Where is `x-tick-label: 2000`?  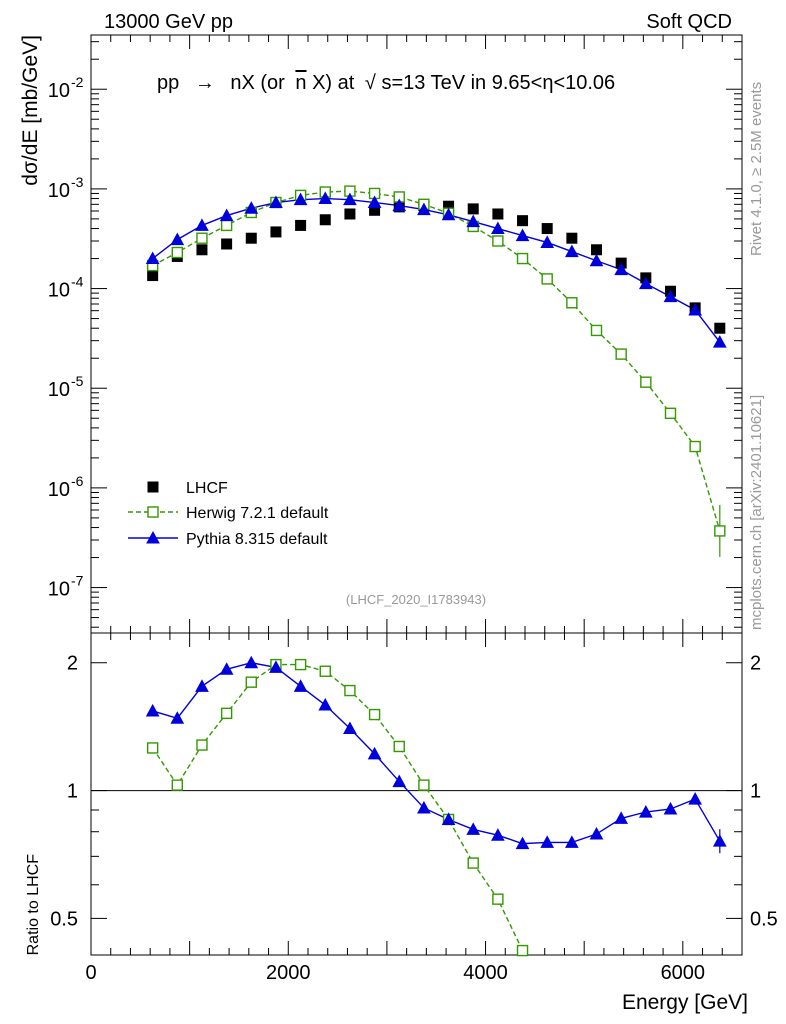 x-tick-label: 2000 is located at coordinates (288, 973).